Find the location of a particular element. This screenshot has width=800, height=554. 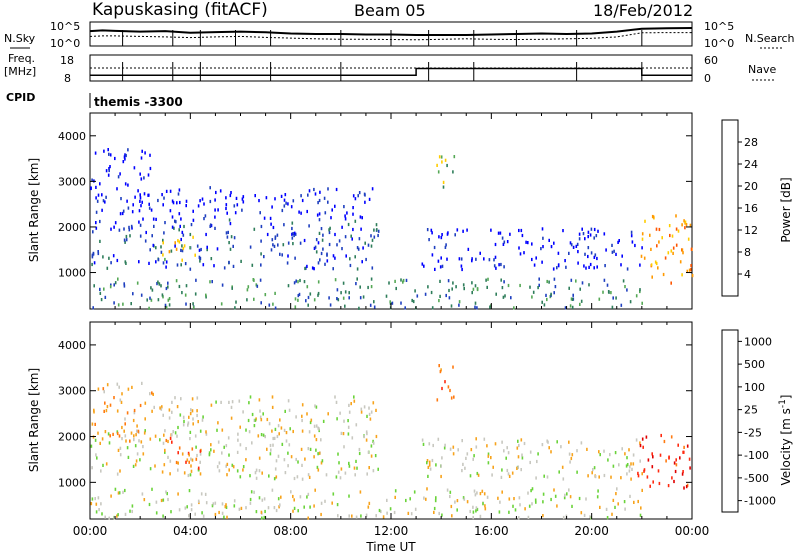

power-ylabel: Slant Range [km] is located at coordinates (34, 210).